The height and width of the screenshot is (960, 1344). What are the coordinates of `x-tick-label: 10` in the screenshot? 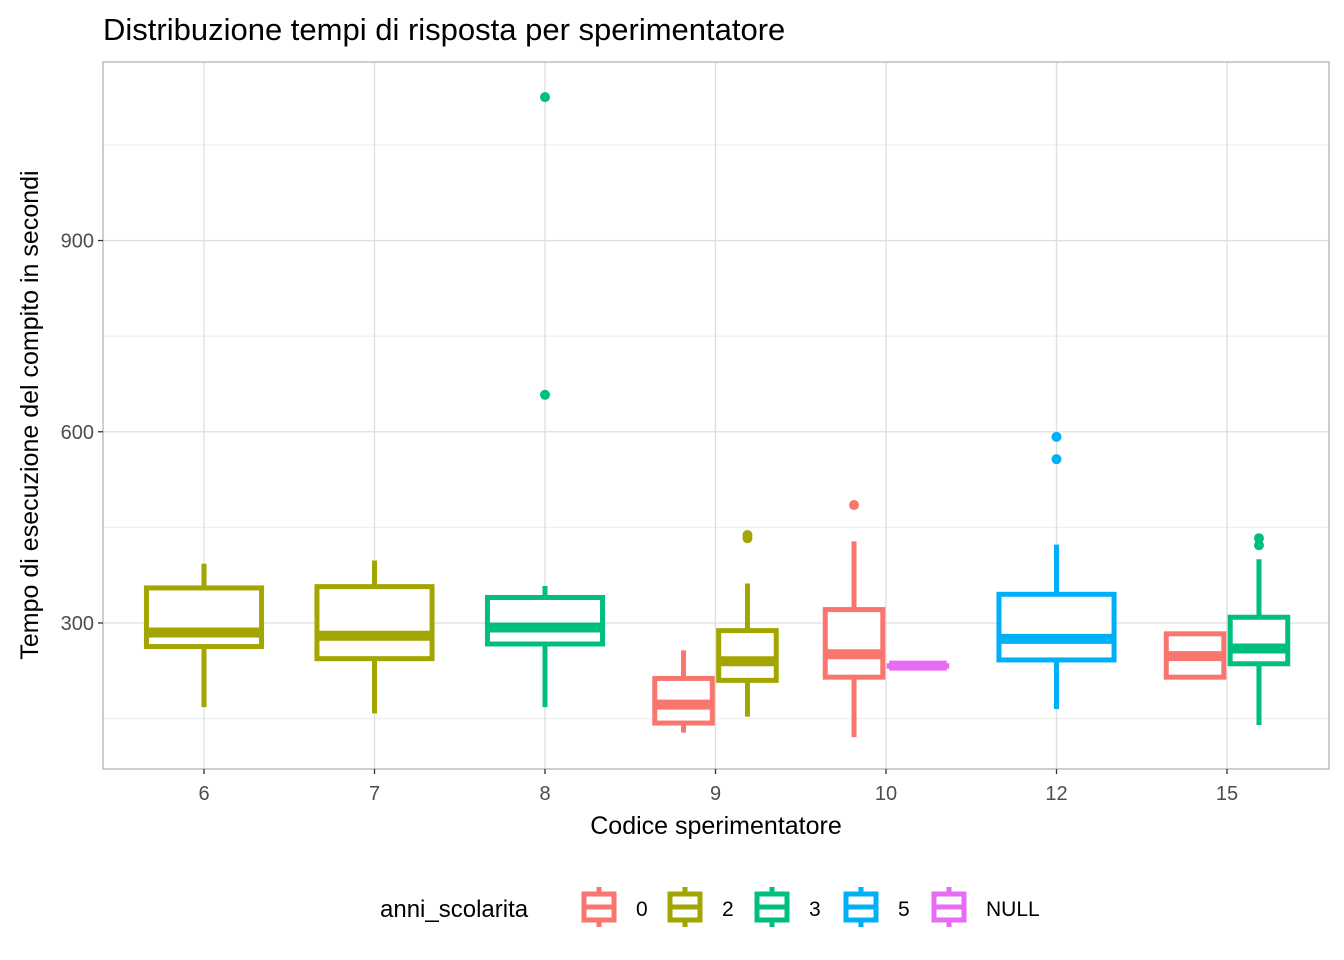 It's located at (886, 794).